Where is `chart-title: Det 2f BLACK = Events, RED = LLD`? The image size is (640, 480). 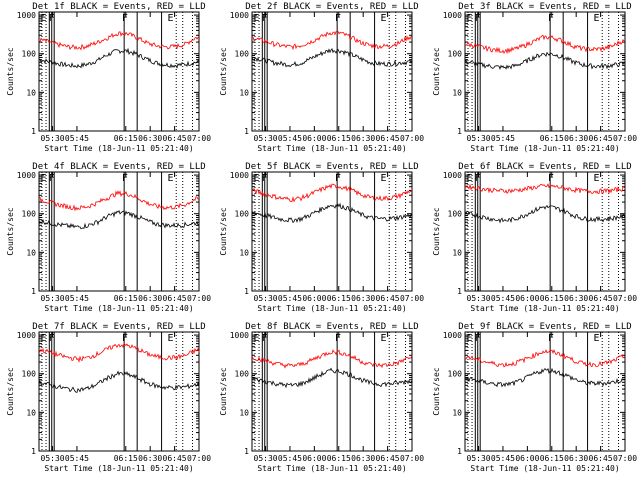 chart-title: Det 2f BLACK = Events, RED = LLD is located at coordinates (331, 7).